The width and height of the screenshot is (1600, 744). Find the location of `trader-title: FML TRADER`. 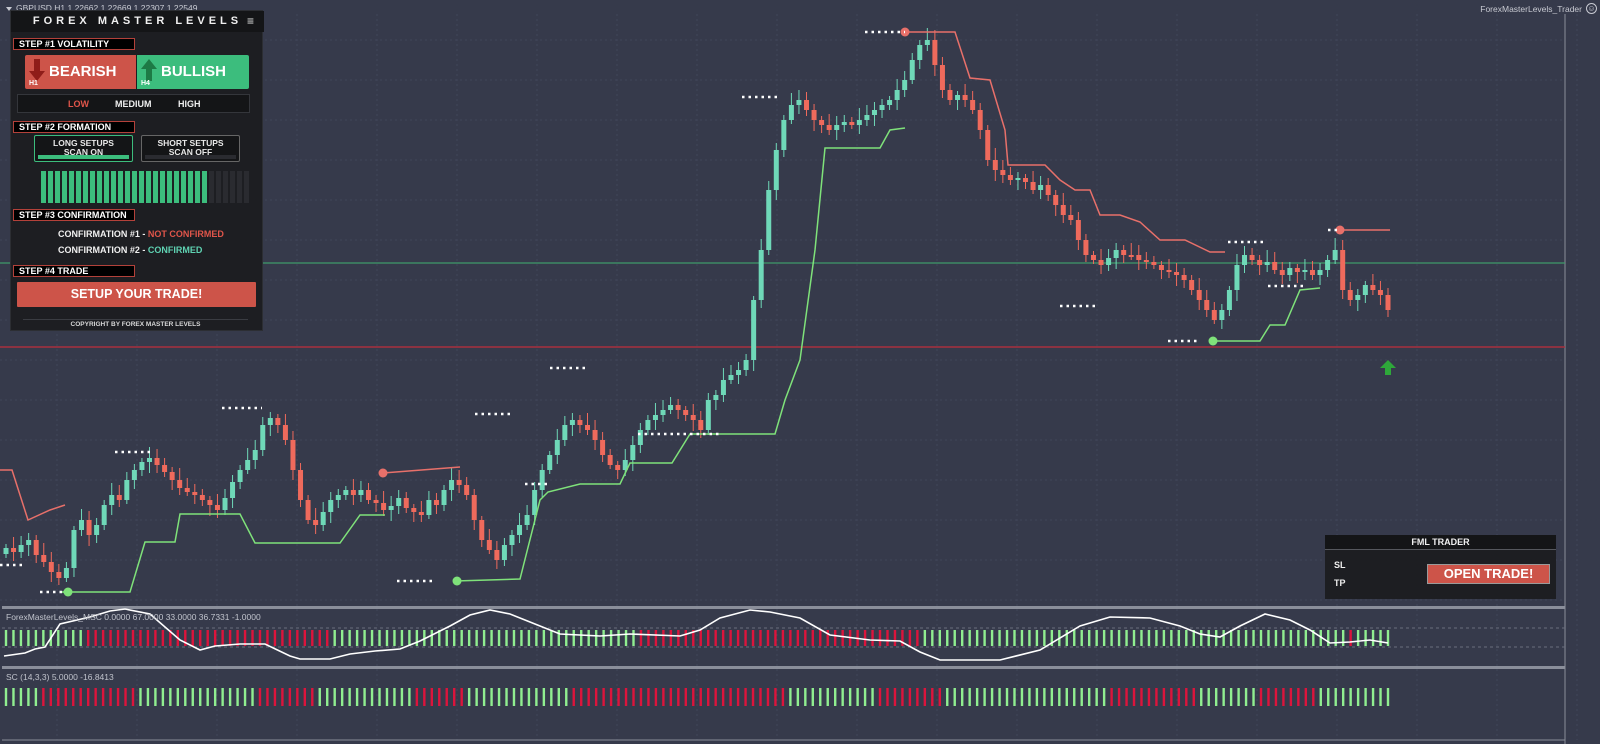

trader-title: FML TRADER is located at coordinates (1440, 542).